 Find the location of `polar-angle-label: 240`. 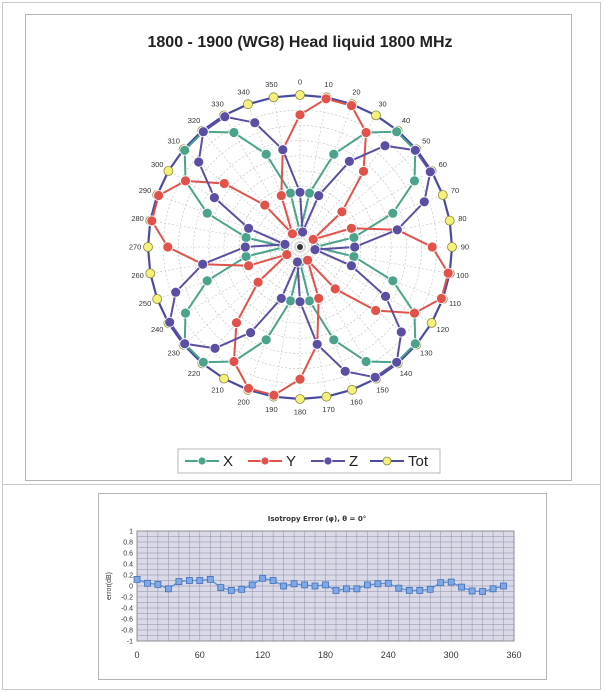

polar-angle-label: 240 is located at coordinates (157, 329).